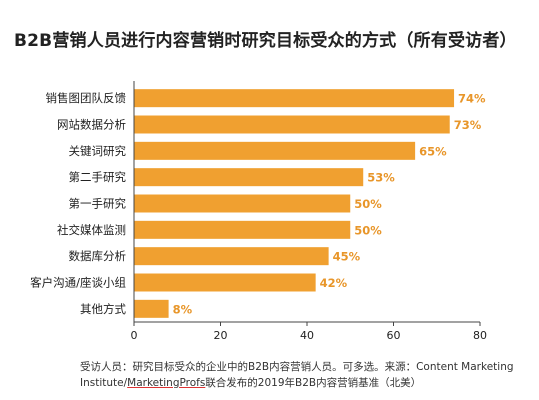 The width and height of the screenshot is (539, 400). I want to click on footnote-text-2: 联合发布的2019年B2B内容营销基准（北美）, so click(313, 383).